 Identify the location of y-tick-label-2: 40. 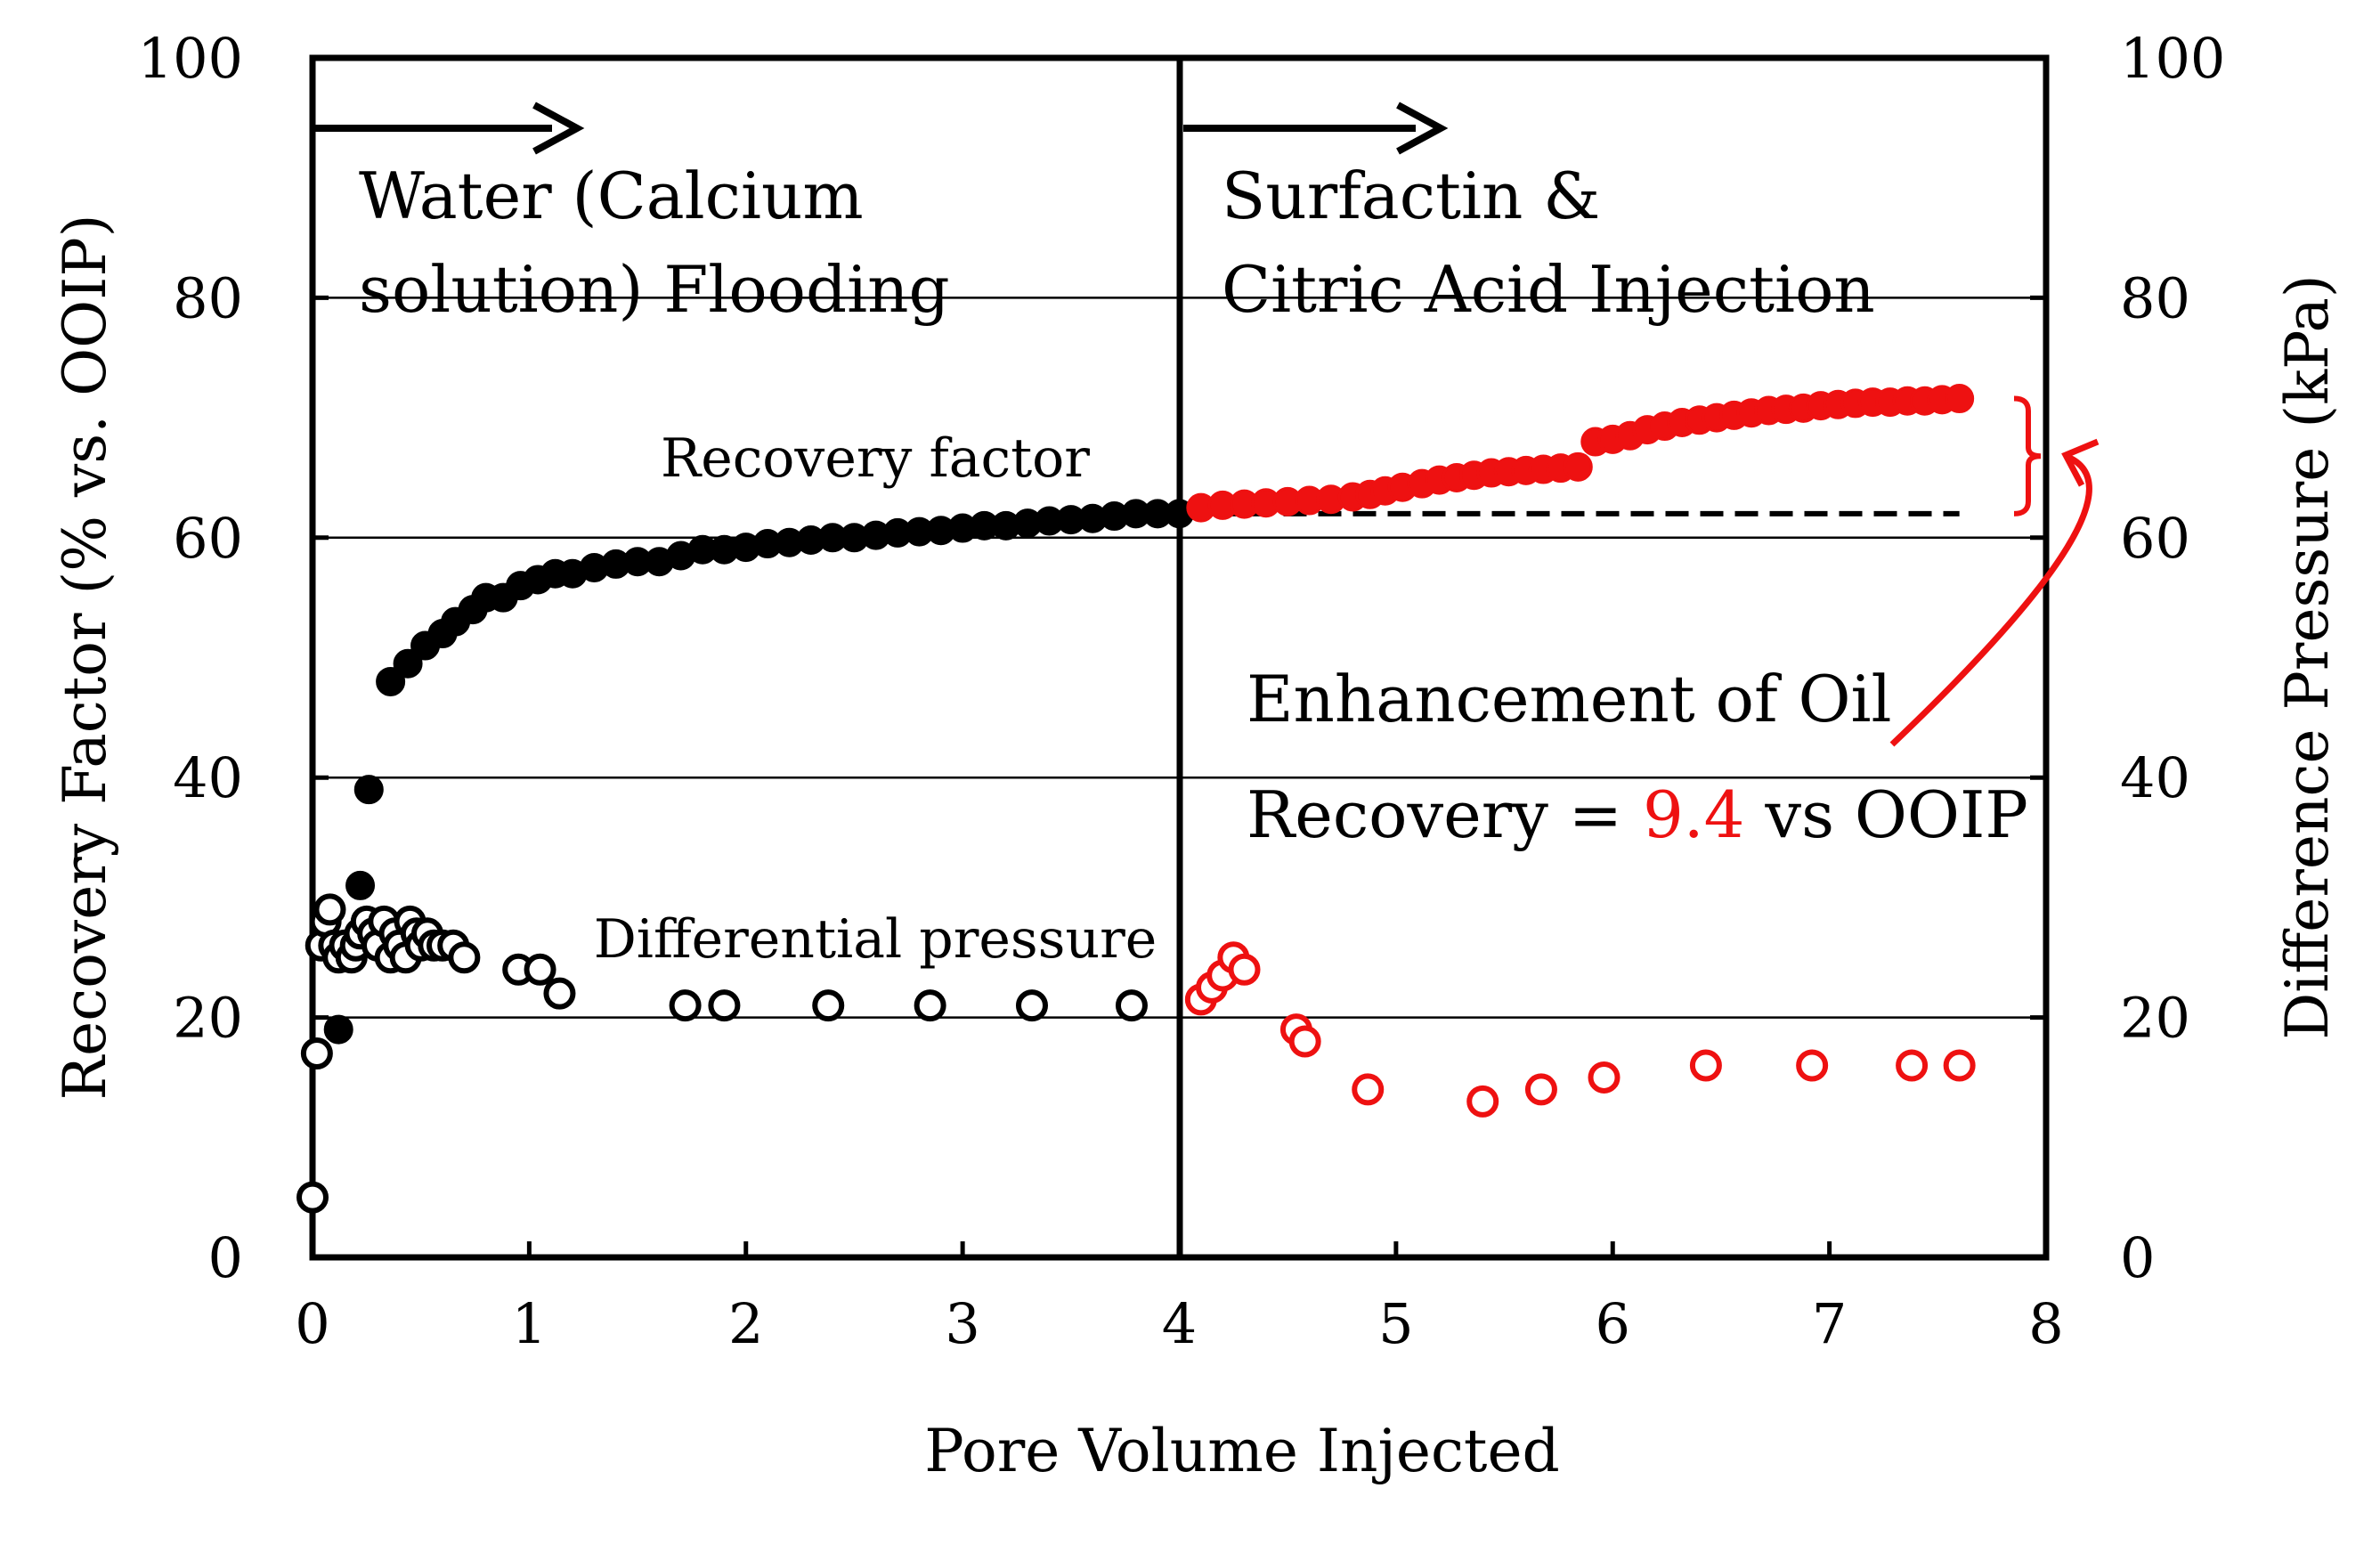
(208, 777).